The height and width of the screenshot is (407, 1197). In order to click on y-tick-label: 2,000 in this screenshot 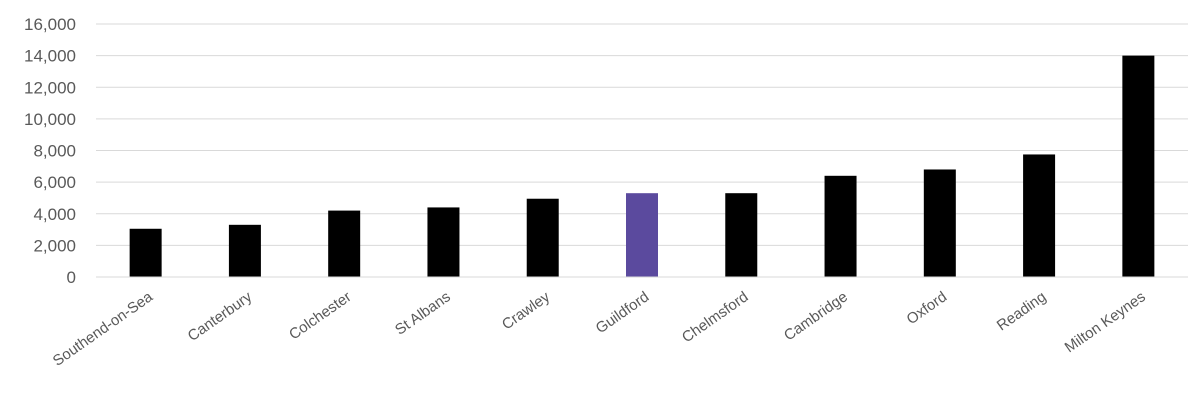, I will do `click(54, 245)`.